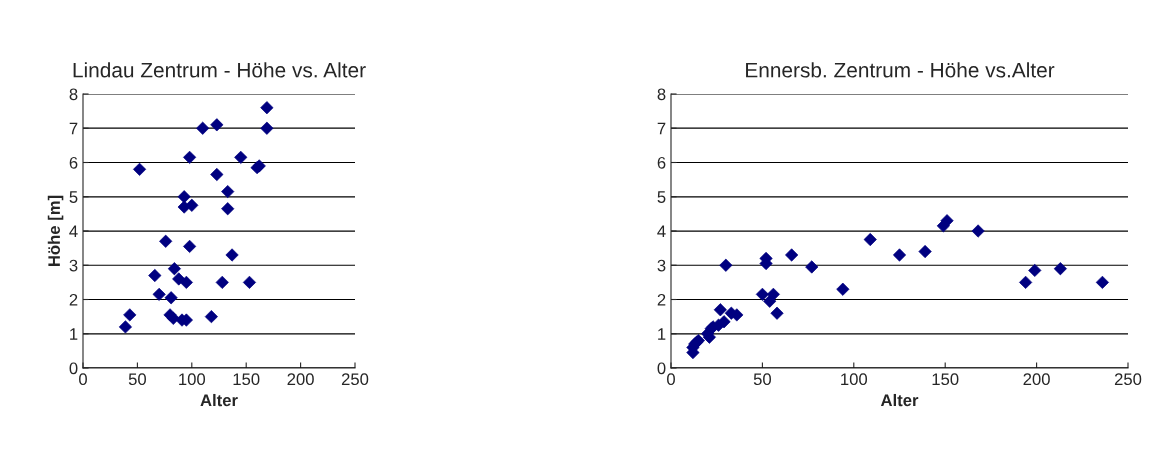 This screenshot has height=462, width=1152. What do you see at coordinates (55, 230) in the screenshot?
I see `y-axis-title: Höhe [m]` at bounding box center [55, 230].